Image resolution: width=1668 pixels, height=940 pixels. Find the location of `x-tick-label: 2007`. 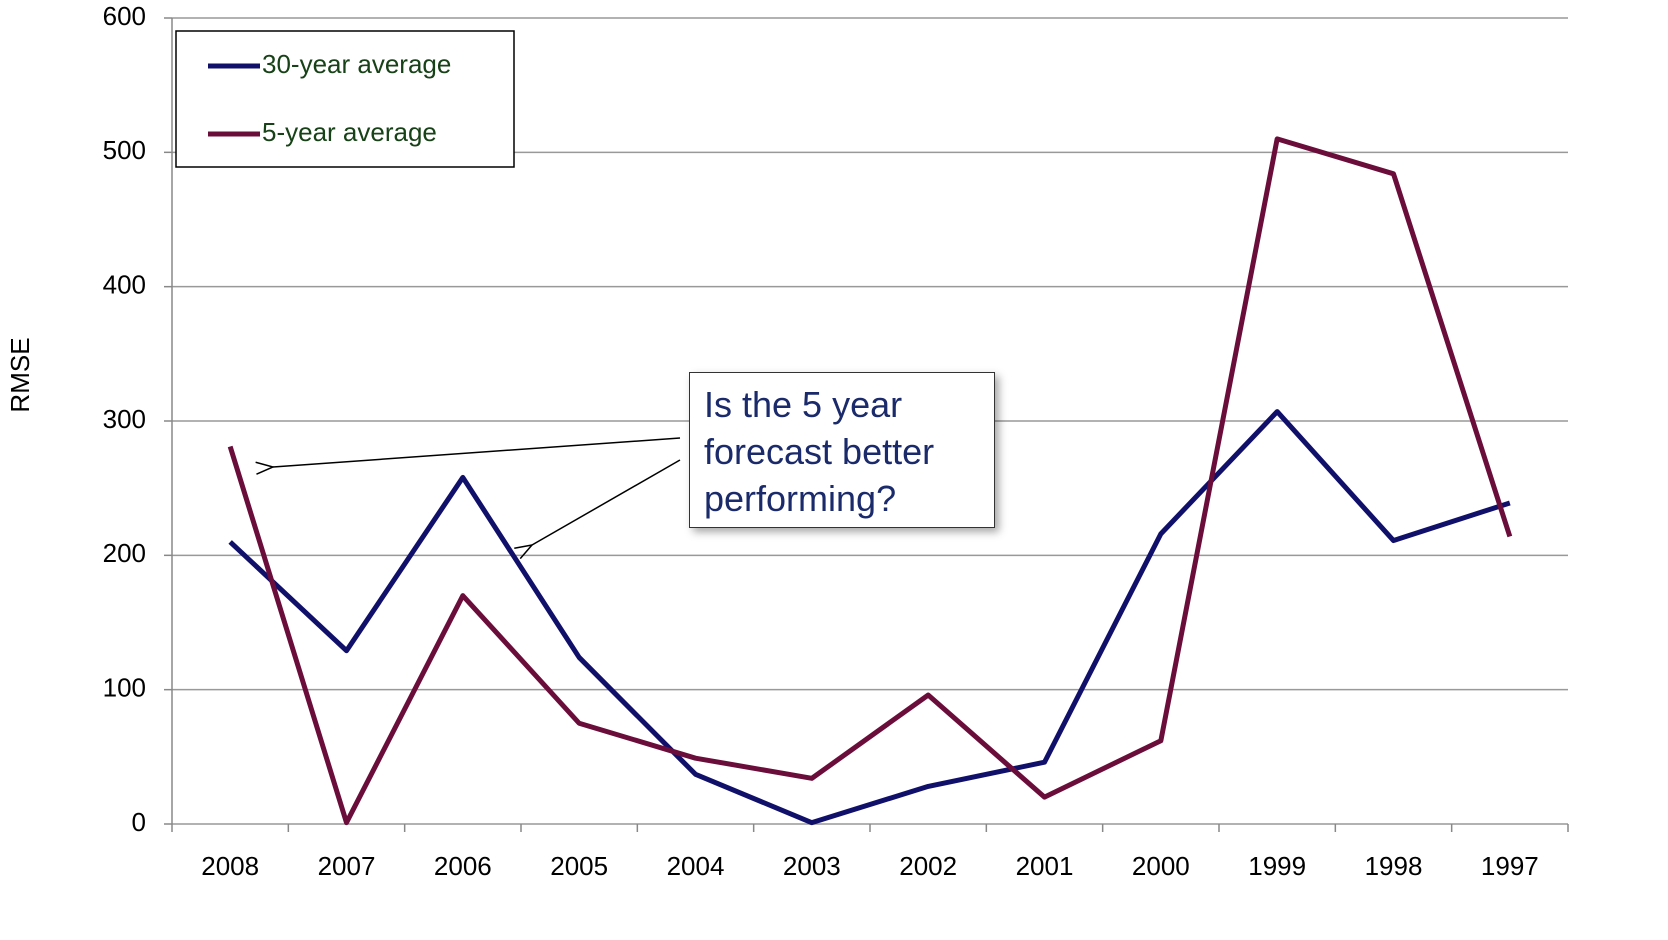

x-tick-label: 2007 is located at coordinates (347, 866).